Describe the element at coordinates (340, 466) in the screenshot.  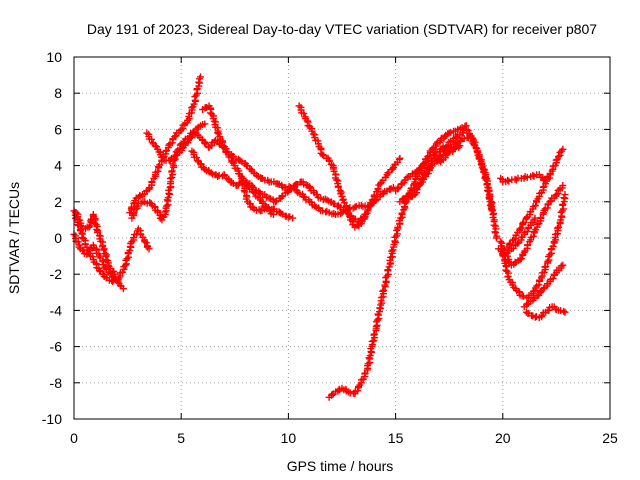
I see `x-axis-title: GPS time / hours` at that location.